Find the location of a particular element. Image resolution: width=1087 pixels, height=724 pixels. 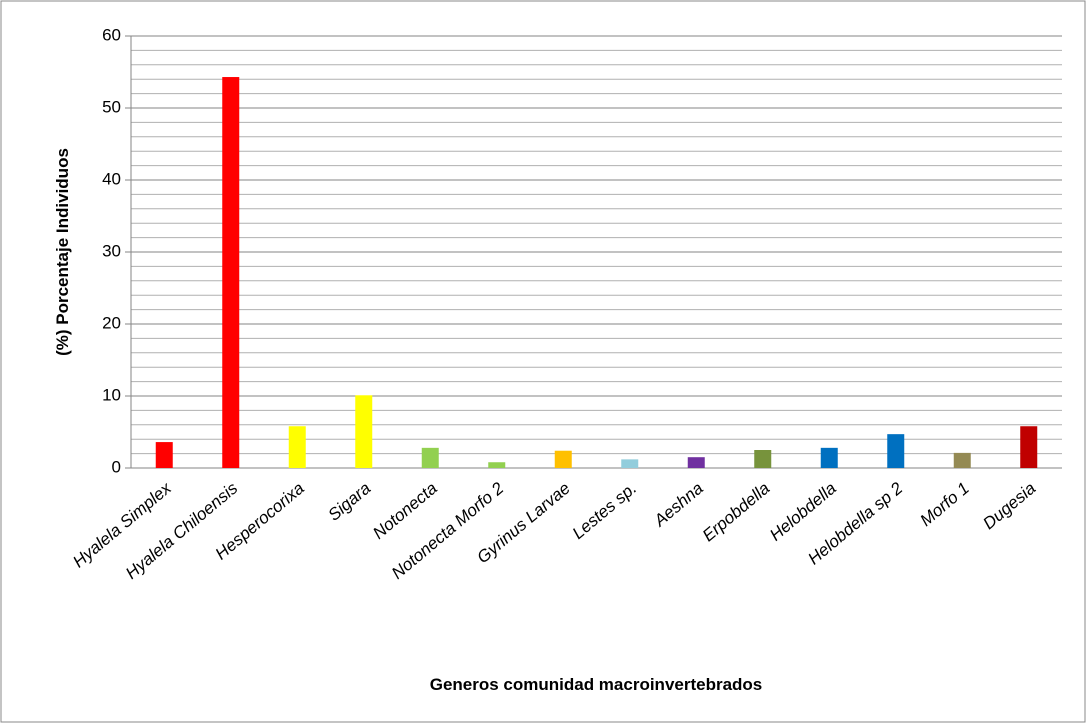

y-tick-label: 0 is located at coordinates (116, 466).